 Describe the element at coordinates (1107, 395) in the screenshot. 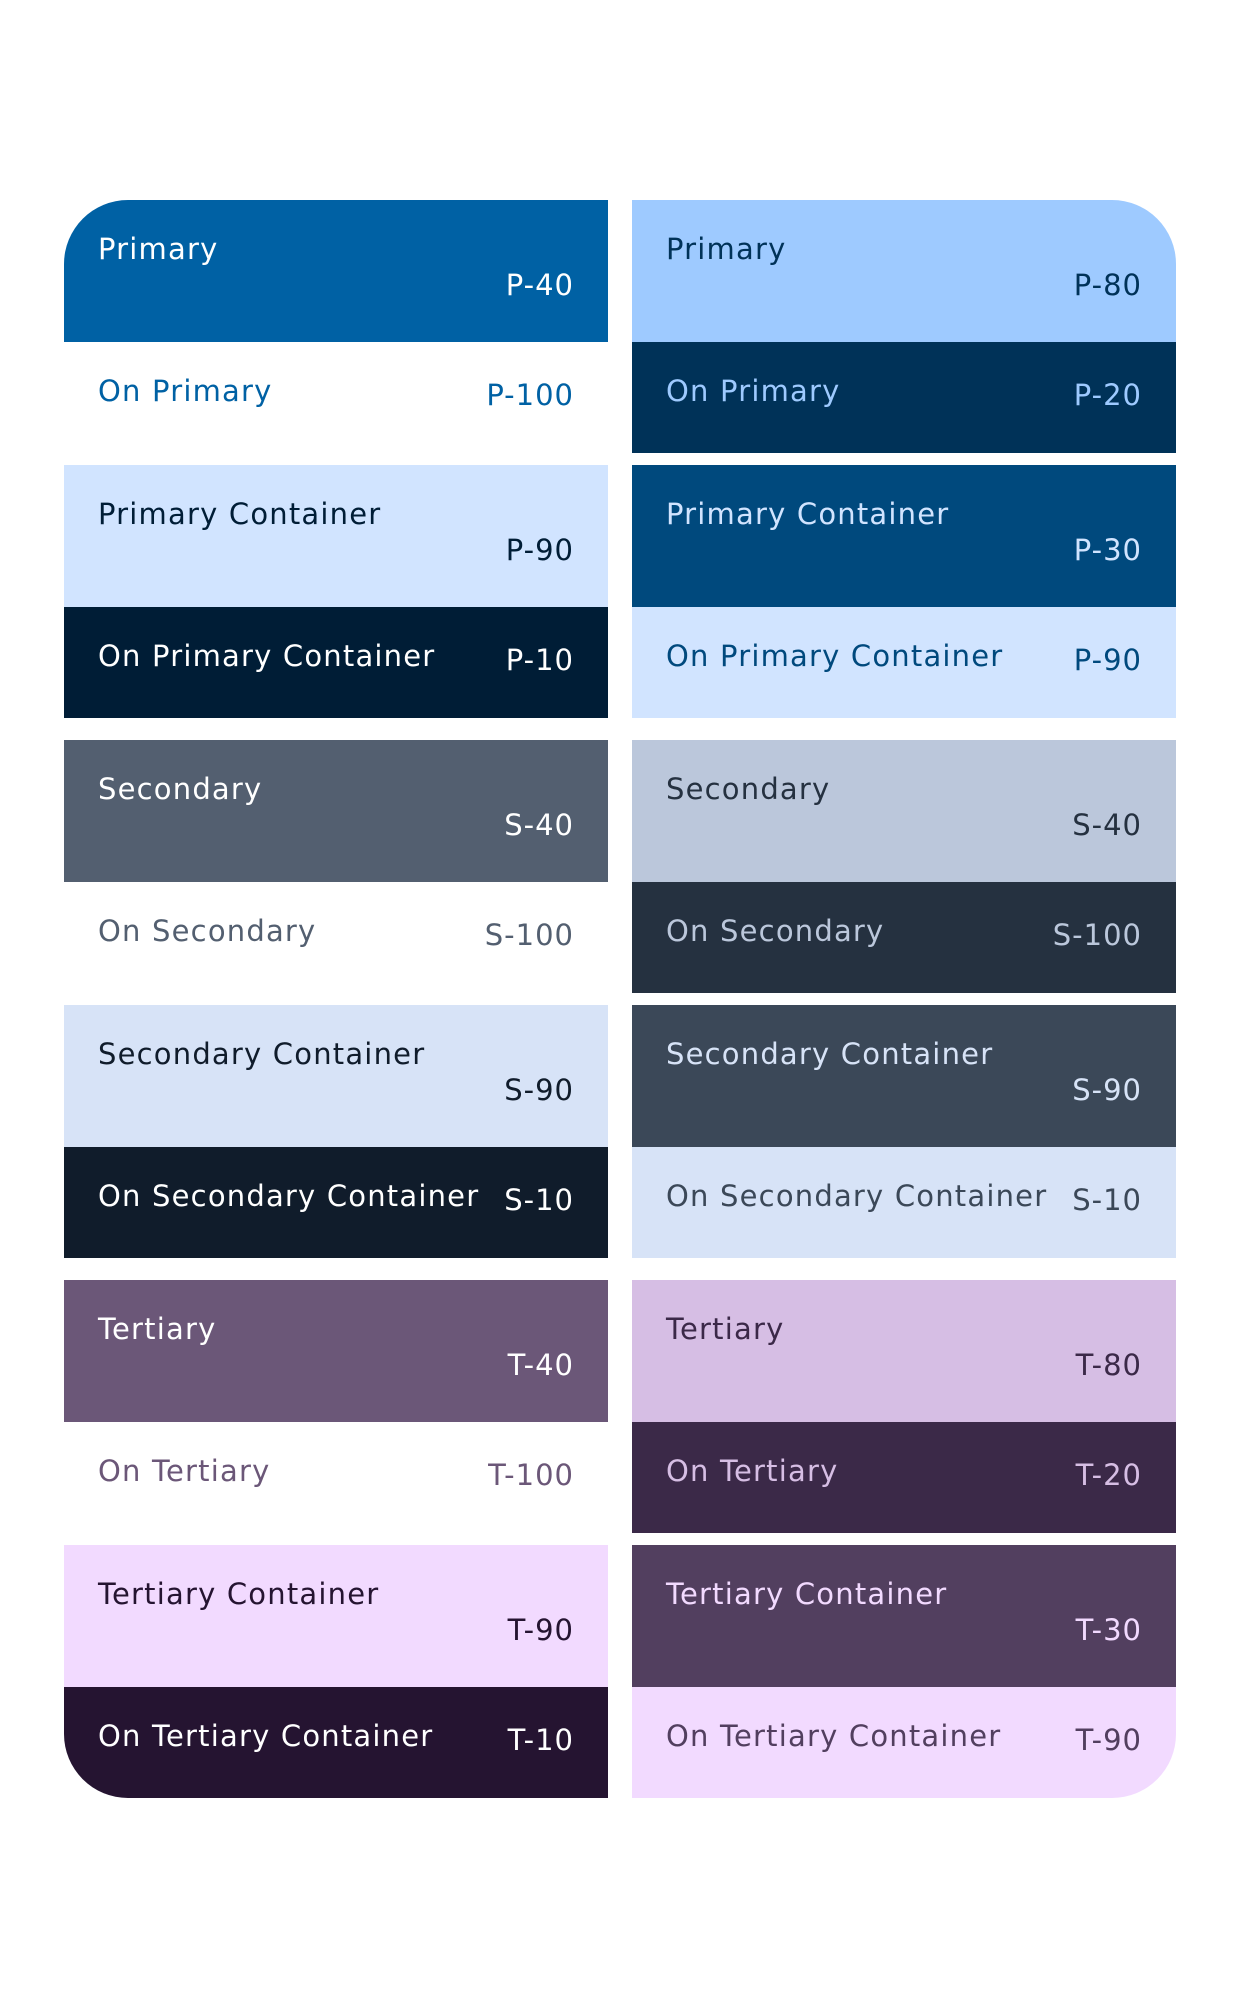

I see `swatch-tone-label: P-20` at that location.